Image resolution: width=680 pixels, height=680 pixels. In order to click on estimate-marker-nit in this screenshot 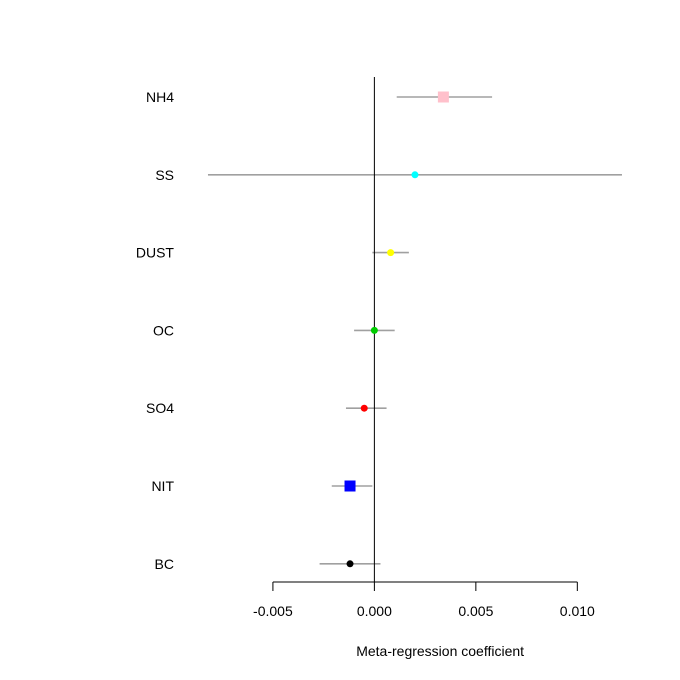, I will do `click(350, 486)`.